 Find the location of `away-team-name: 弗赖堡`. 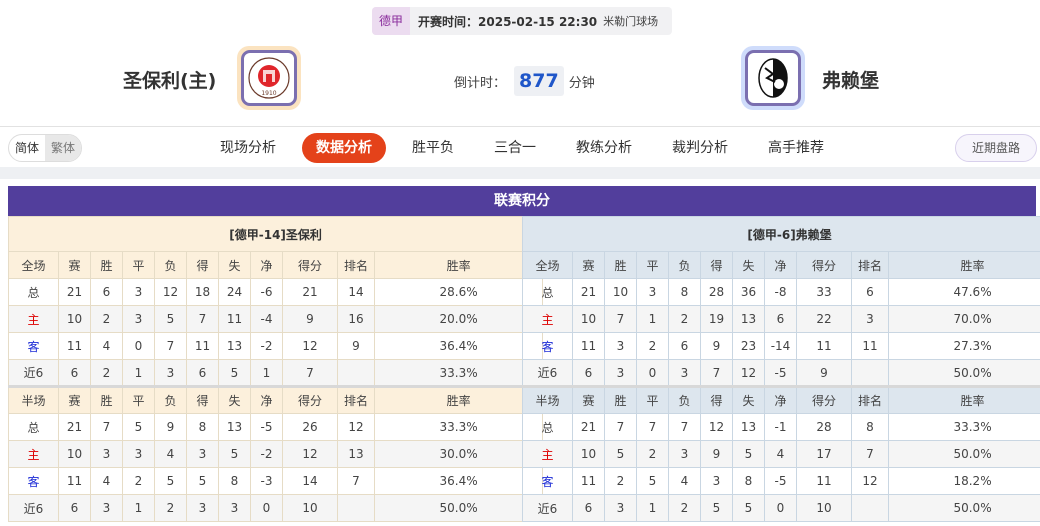

away-team-name: 弗赖堡 is located at coordinates (851, 81).